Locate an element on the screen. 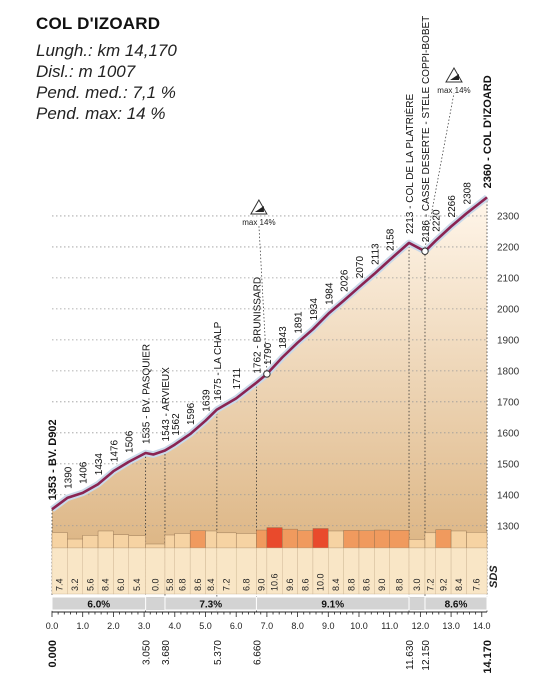 This screenshot has width=548, height=690. distance-tick-label: 4.0 is located at coordinates (175, 626).